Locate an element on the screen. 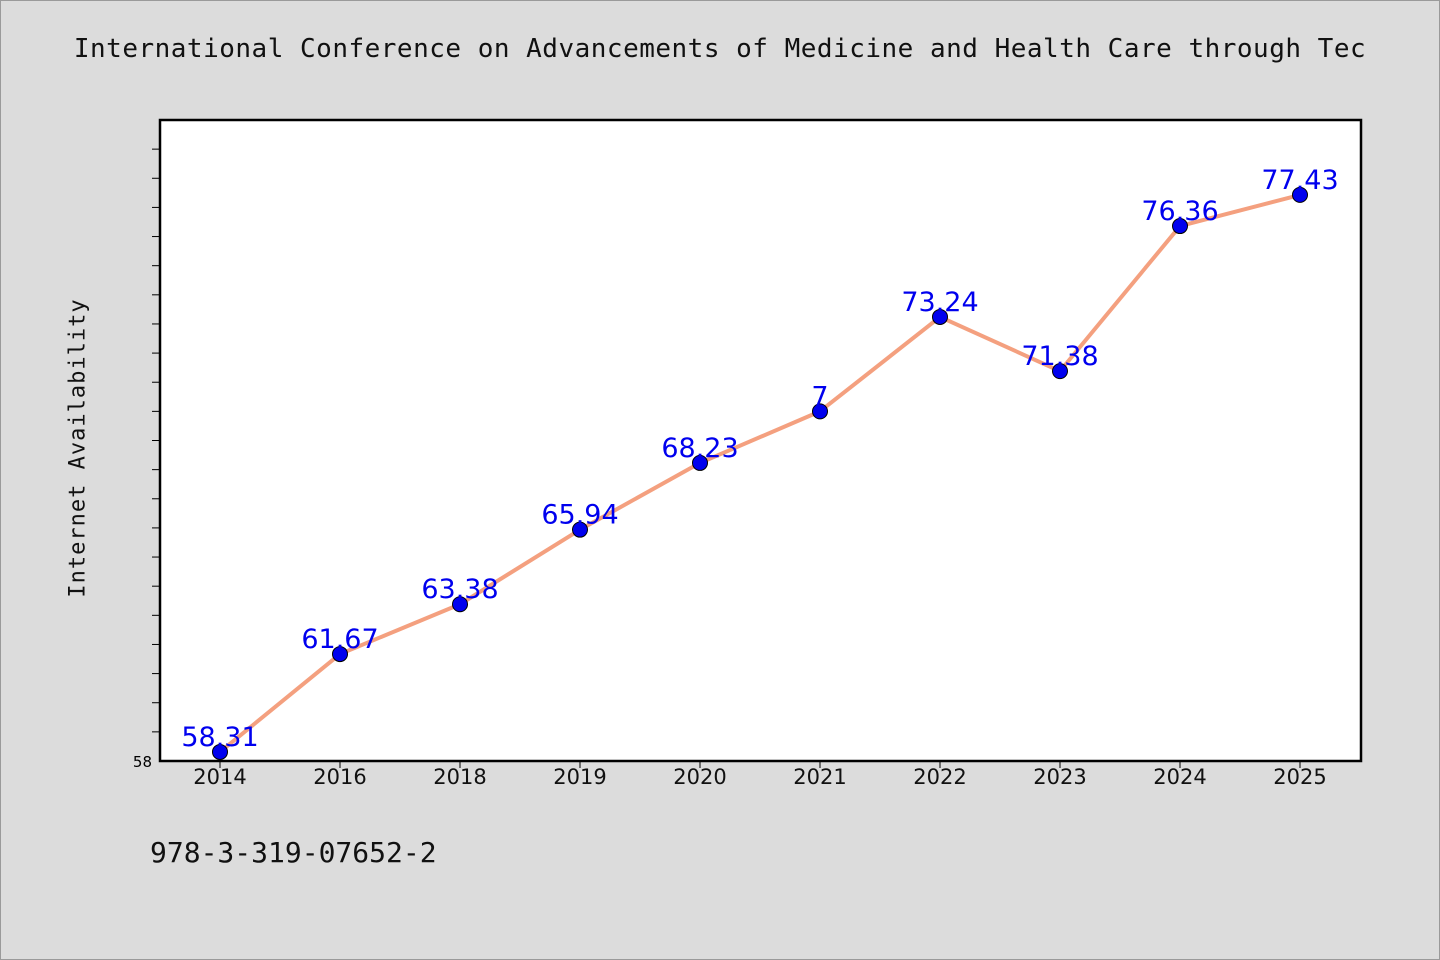 The width and height of the screenshot is (1440, 960). data-label: 58.31 is located at coordinates (219, 737).